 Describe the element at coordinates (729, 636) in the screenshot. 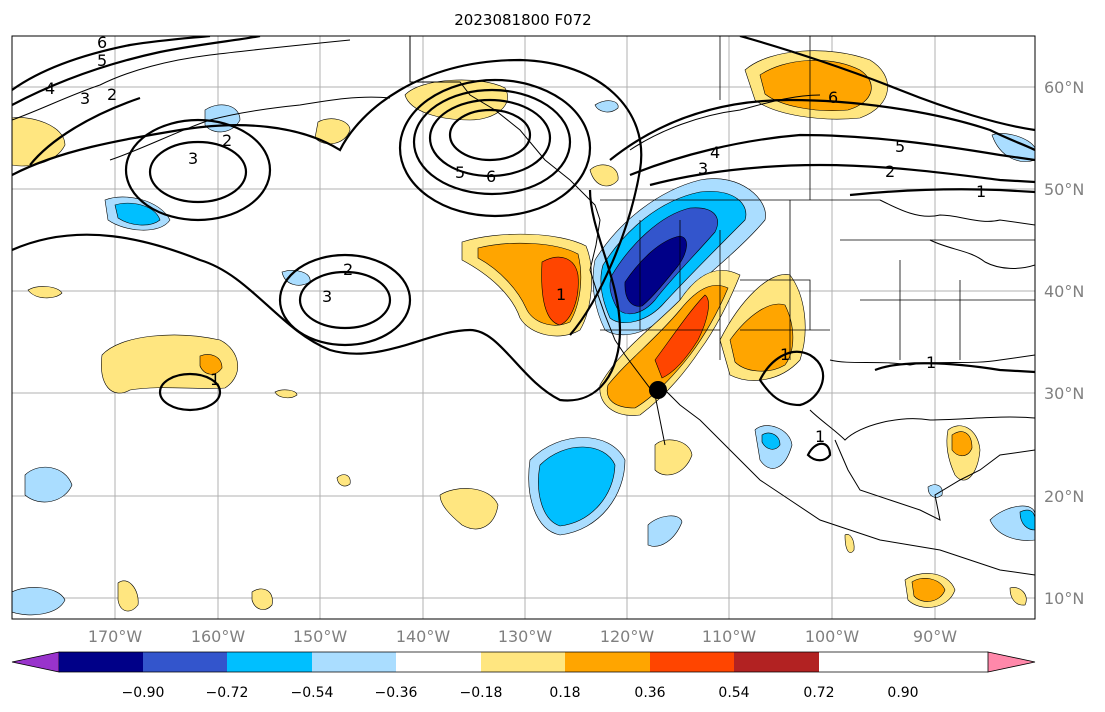

I see `lon-label: 110°W` at that location.